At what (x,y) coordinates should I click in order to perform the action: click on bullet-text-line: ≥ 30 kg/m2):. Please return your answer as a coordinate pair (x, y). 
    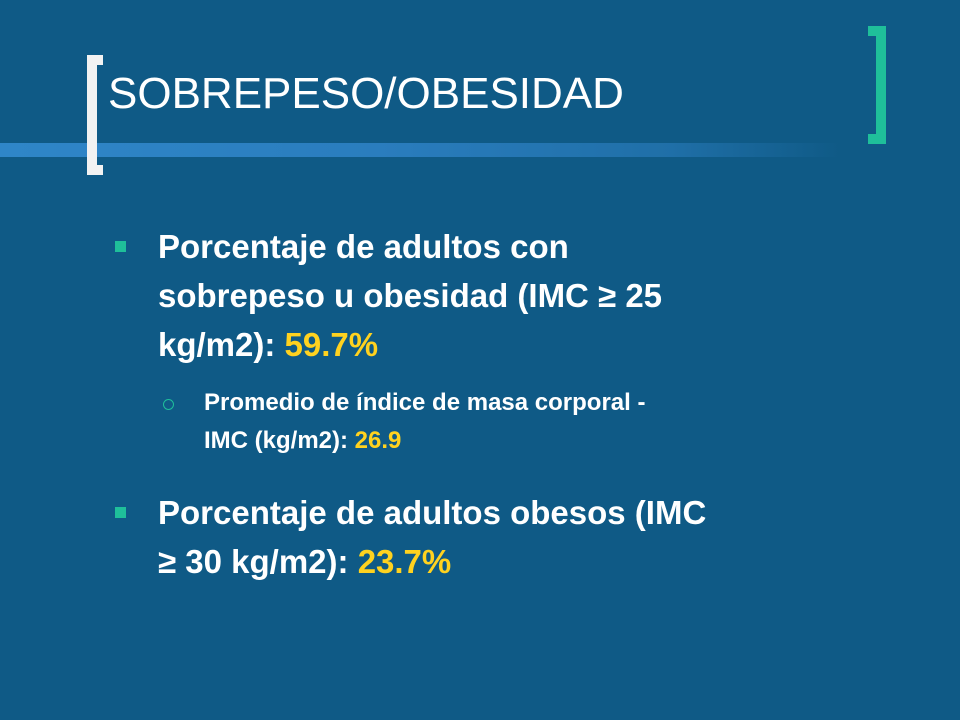
    Looking at the image, I should click on (258, 561).